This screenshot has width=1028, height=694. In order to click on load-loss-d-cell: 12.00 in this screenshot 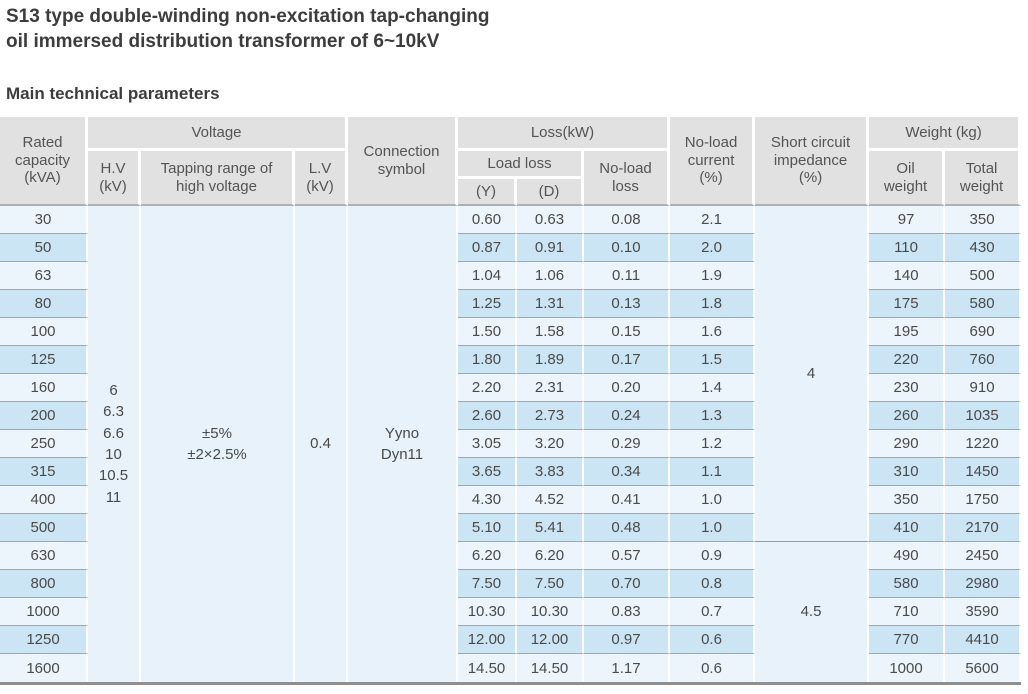, I will do `click(550, 640)`.